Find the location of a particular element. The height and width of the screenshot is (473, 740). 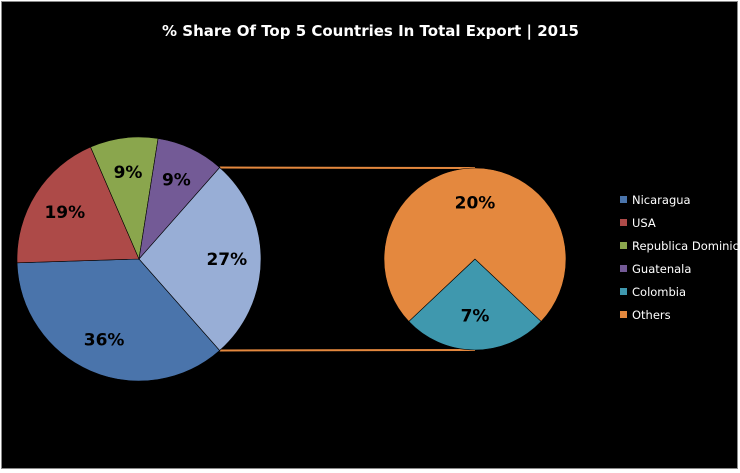

main-pie-slice-usa is located at coordinates (78, 205).